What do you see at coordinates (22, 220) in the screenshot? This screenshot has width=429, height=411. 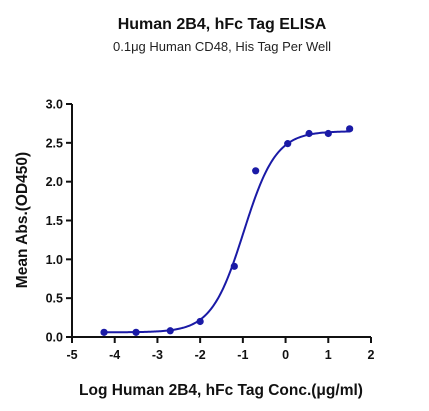 I see `y-axis-label: Mean Abs.(OD450)` at bounding box center [22, 220].